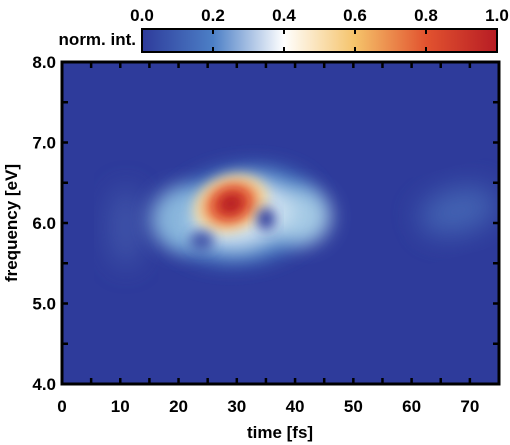 Image resolution: width=510 pixels, height=445 pixels. I want to click on colorbar-ticks: 0.0 0.2 0.4 0.6 0.8 1.0, so click(319, 29).